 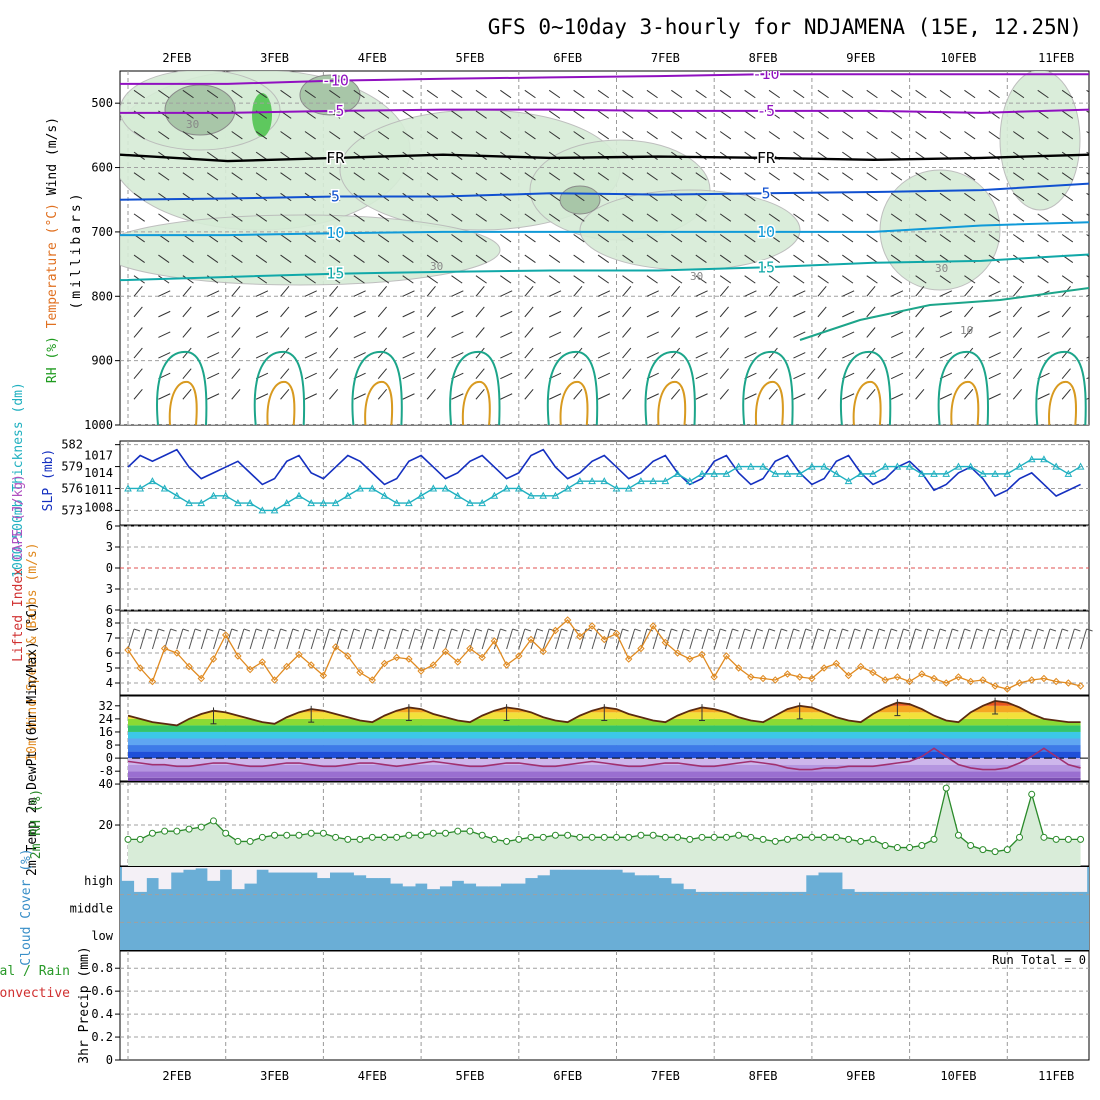 I want to click on isotherm-20-plume, so click(x=866, y=387).